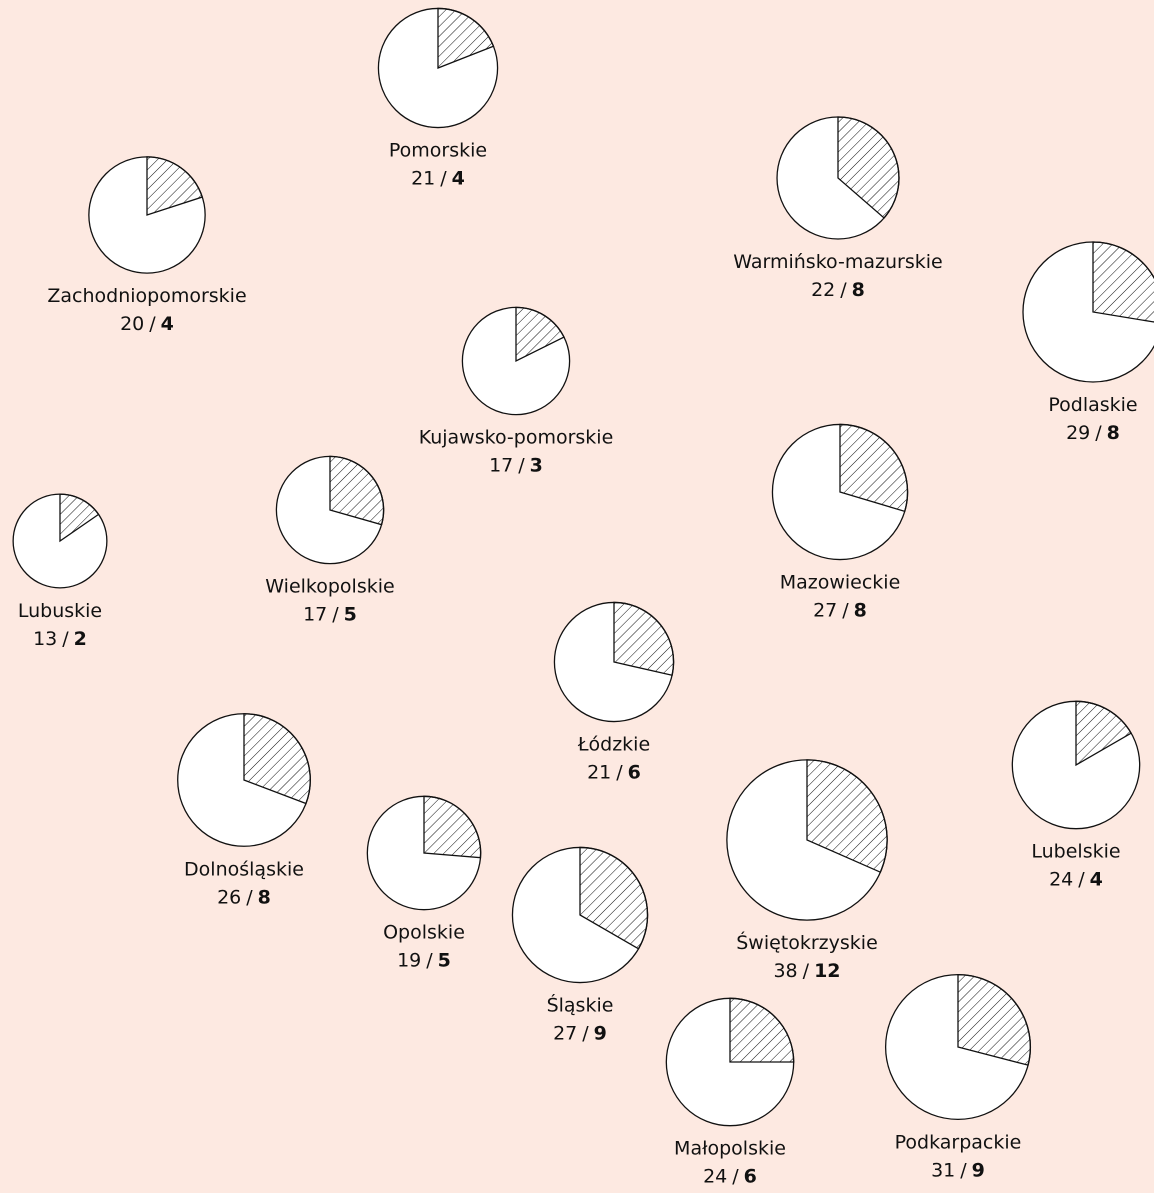 The height and width of the screenshot is (1193, 1154). I want to click on part: 12, so click(827, 971).